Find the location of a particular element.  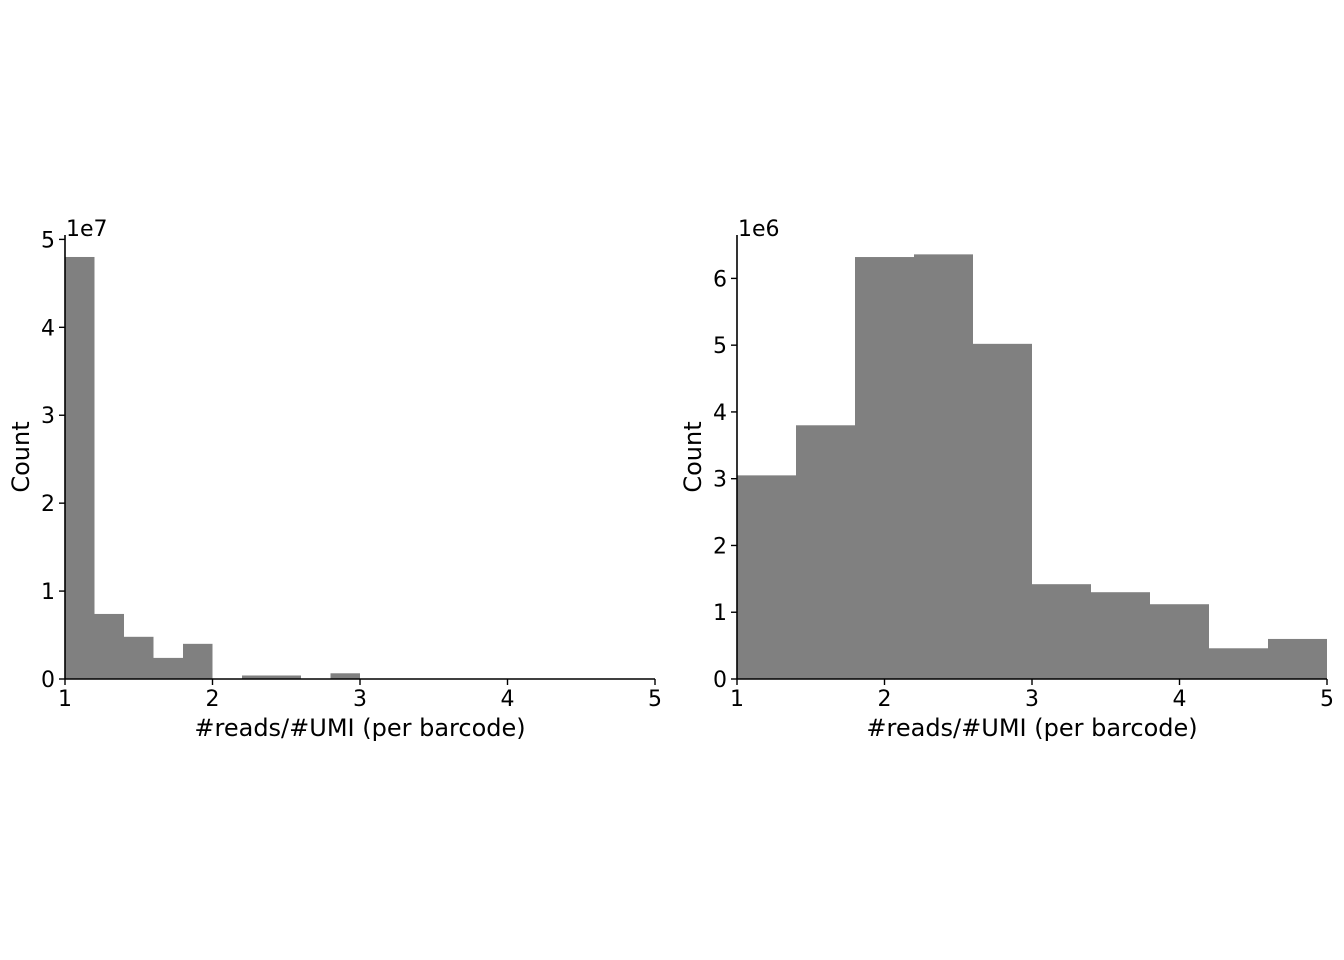

y-offset-label: 1e6 is located at coordinates (759, 229).